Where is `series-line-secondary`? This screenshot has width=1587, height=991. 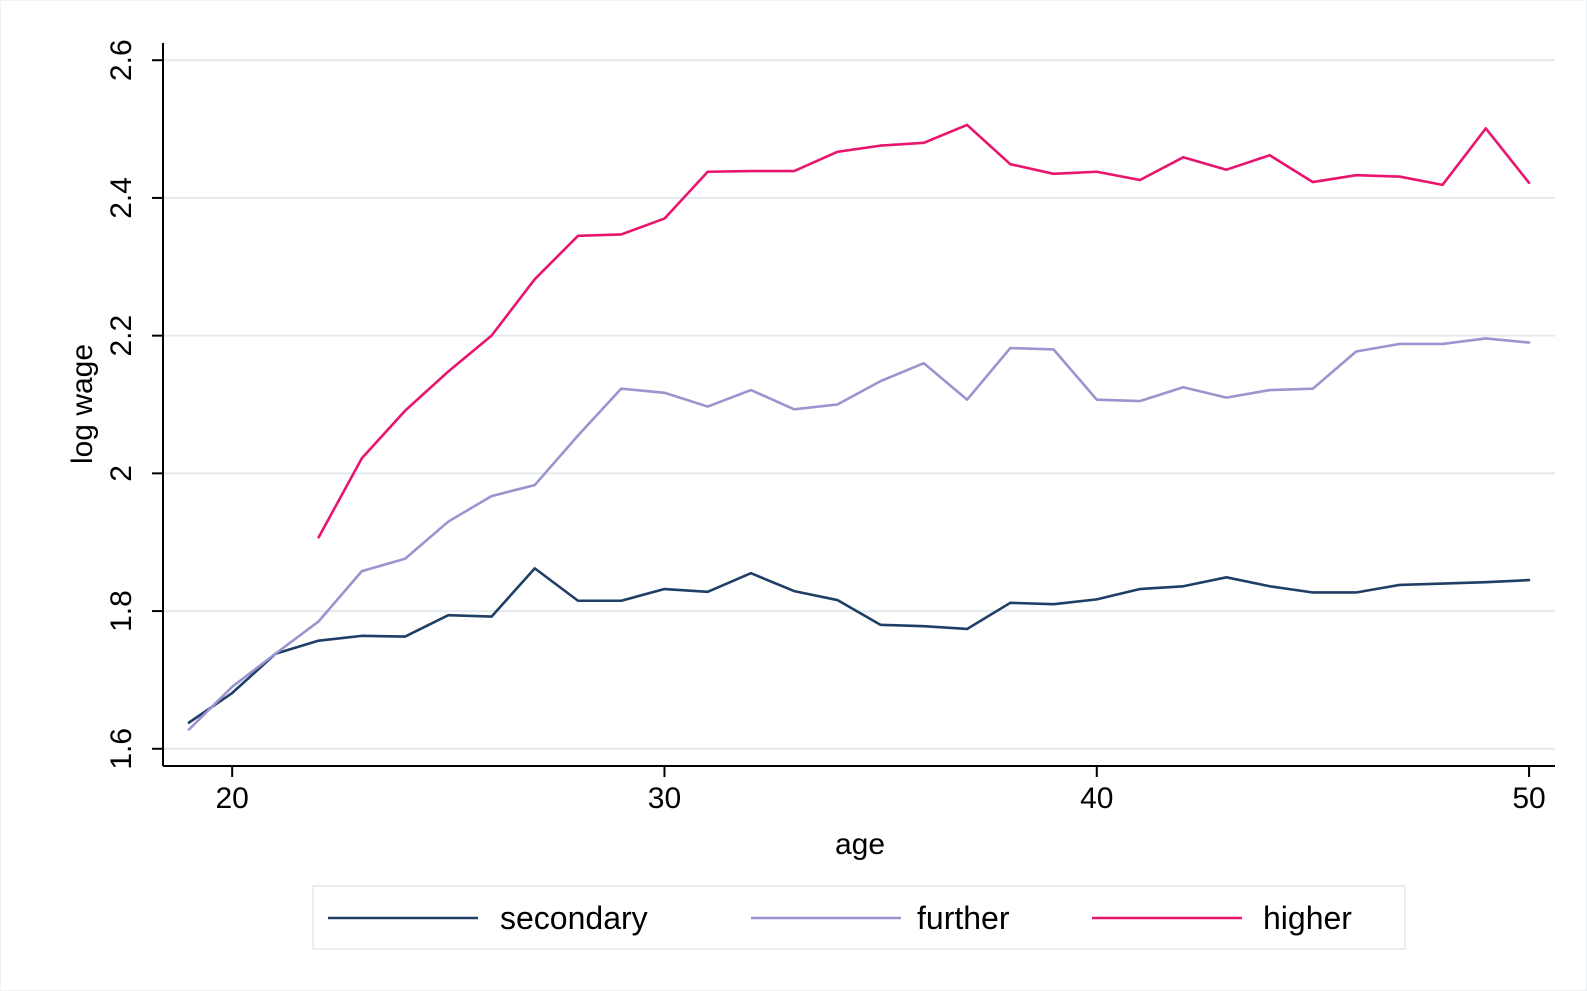
series-line-secondary is located at coordinates (859, 645).